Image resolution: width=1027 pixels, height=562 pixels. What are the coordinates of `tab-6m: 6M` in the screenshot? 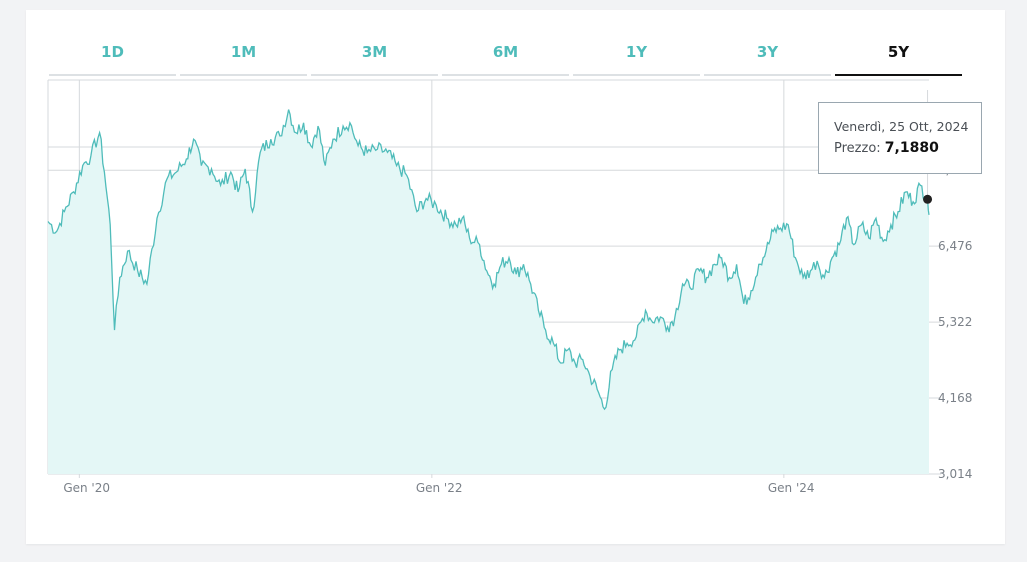 It's located at (505, 57).